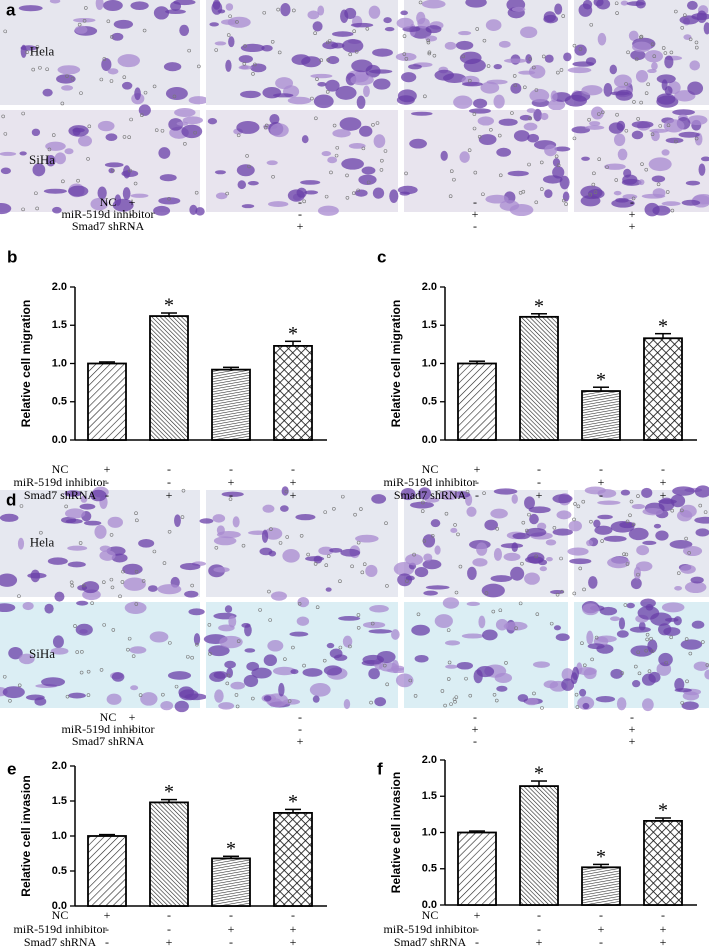 This screenshot has height=949, width=709. I want to click on y-tick-label: 2.0, so click(429, 287).